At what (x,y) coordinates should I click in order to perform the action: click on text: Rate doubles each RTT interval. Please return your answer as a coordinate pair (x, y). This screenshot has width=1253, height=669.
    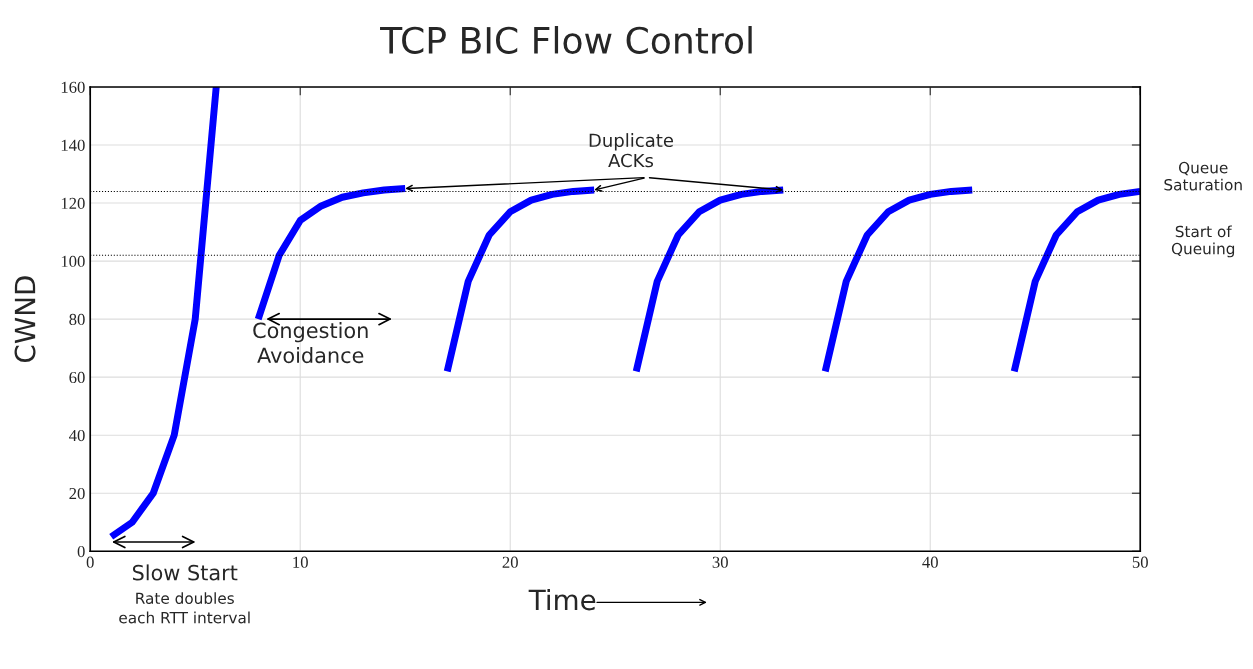
    Looking at the image, I should click on (184, 608).